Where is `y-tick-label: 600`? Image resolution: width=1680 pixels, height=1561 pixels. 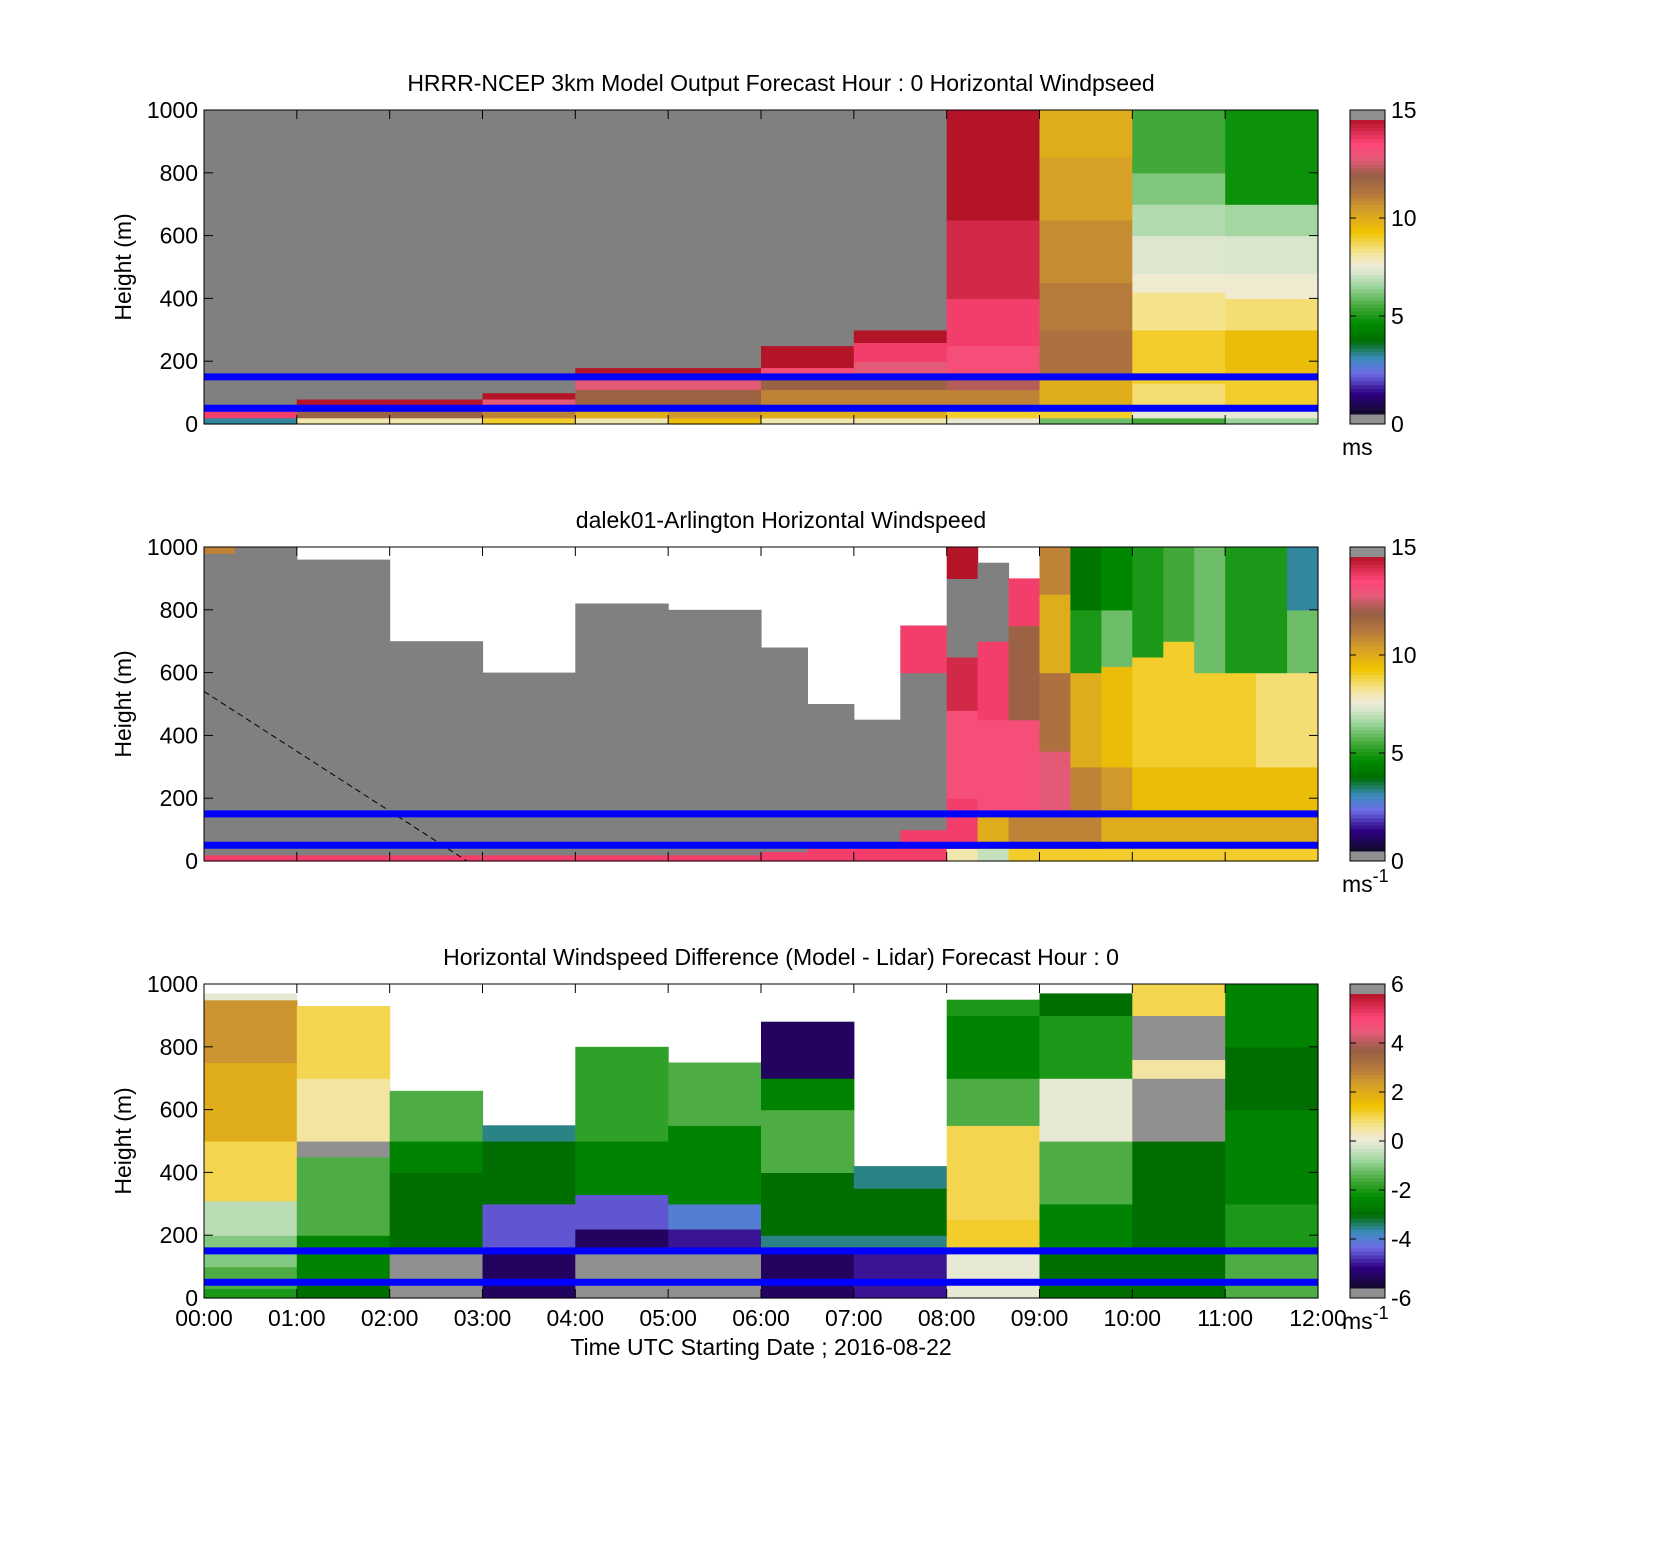
y-tick-label: 600 is located at coordinates (179, 673).